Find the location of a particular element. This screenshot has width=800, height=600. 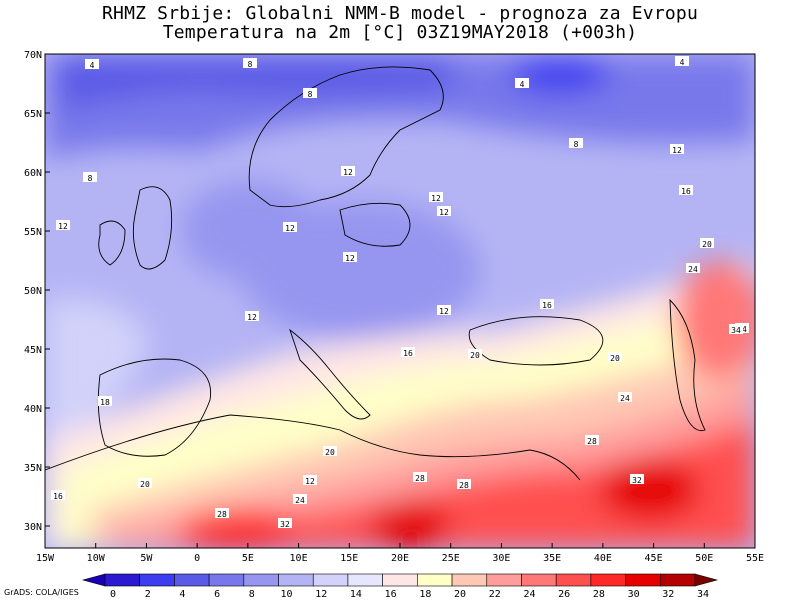

lon-label: 40E is located at coordinates (603, 558).